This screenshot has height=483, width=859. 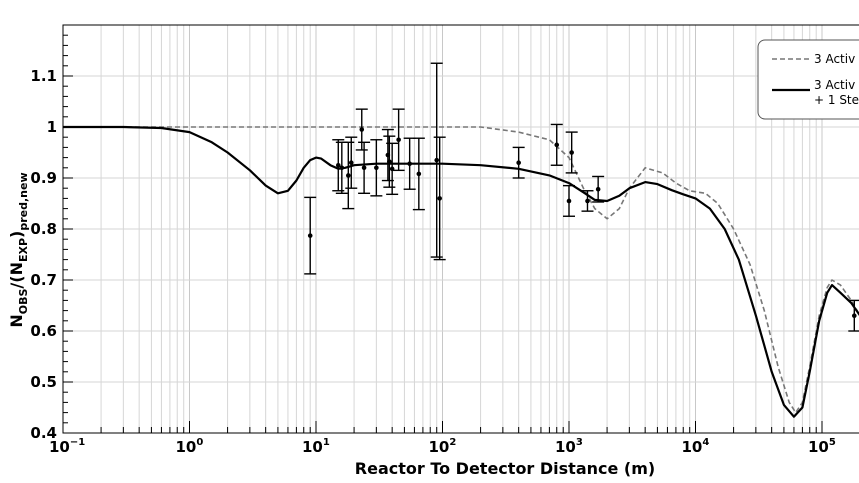 What do you see at coordinates (77, 442) in the screenshot?
I see `x-tick-exponent: −1` at bounding box center [77, 442].